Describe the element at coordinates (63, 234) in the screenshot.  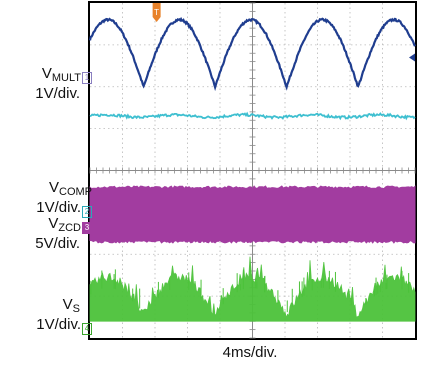
I see `channel-3-label: VZCD 3 5V/div.` at that location.